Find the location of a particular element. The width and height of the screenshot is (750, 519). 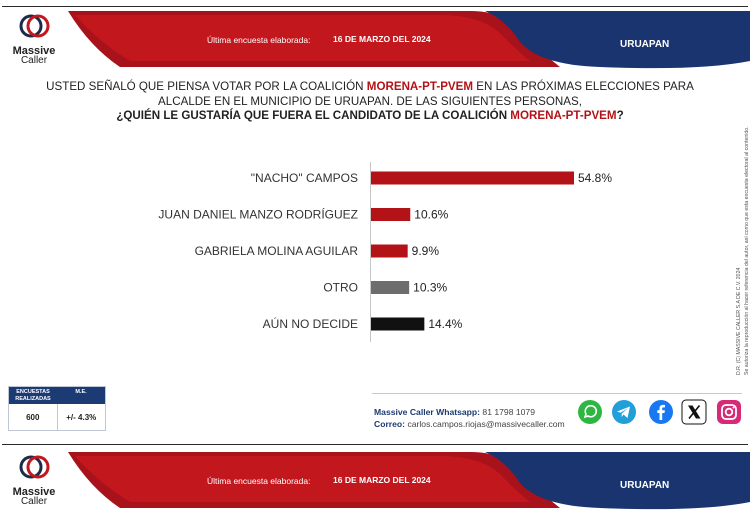

header-band is located at coordinates (409, 40).